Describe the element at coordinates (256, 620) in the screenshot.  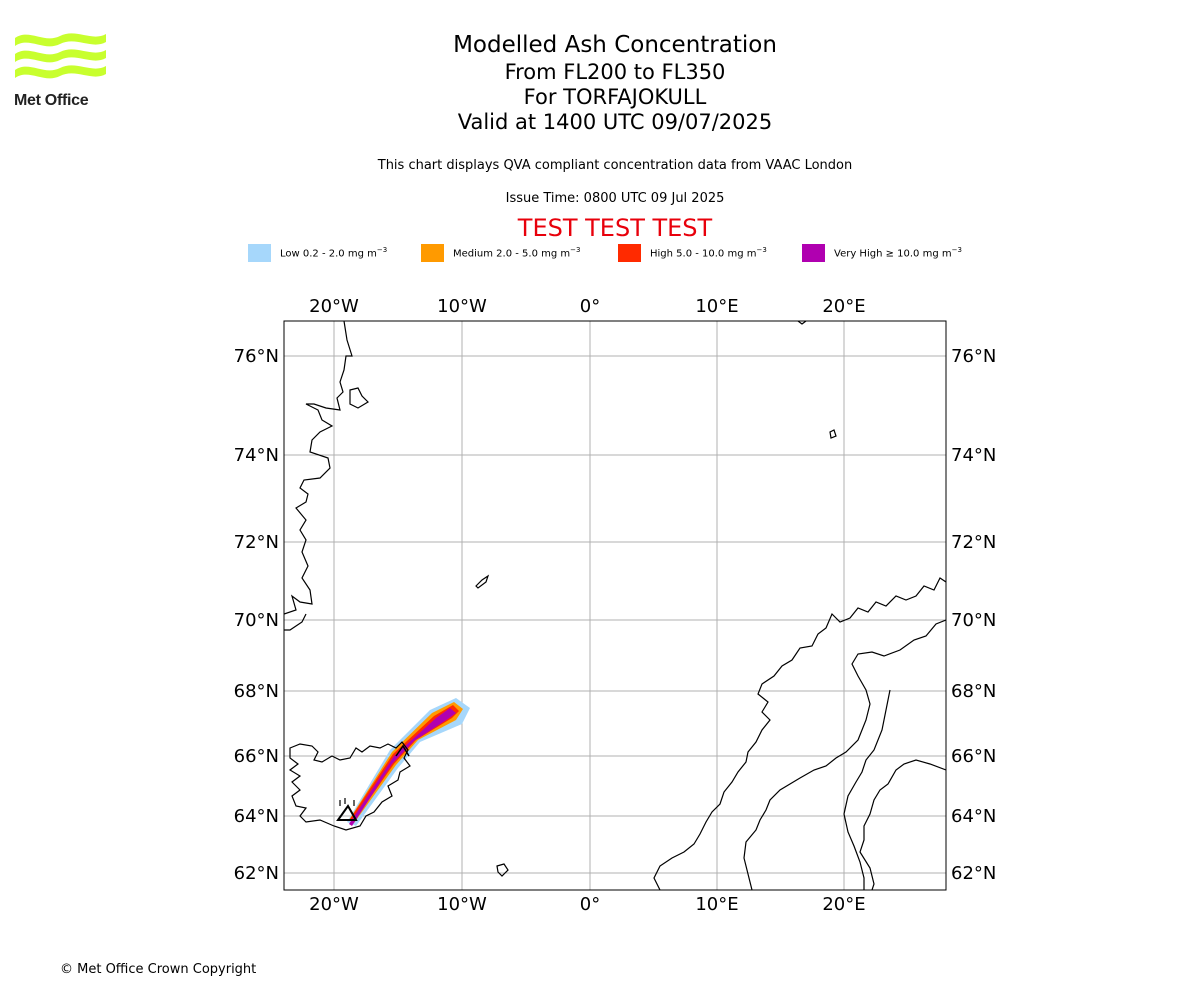
I see `lat-label-left-70n: 70°N` at that location.